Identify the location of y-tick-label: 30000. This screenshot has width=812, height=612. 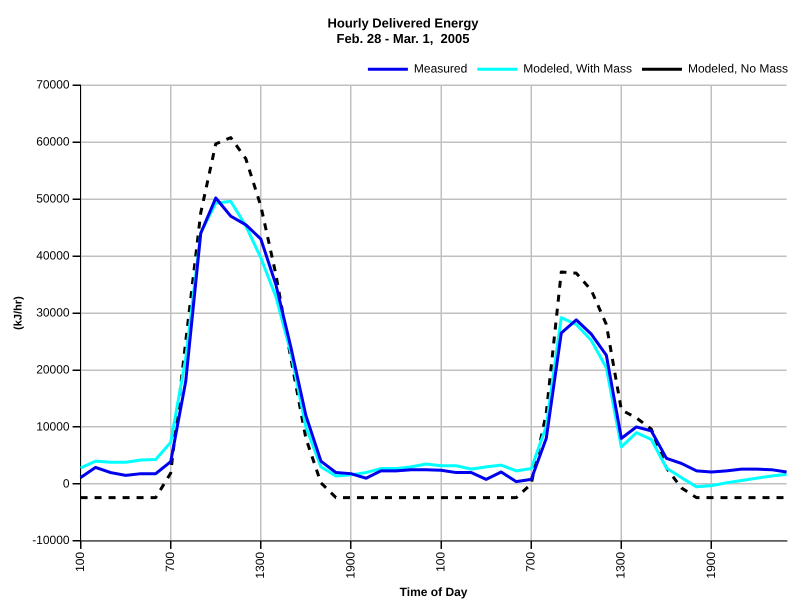
(53, 312).